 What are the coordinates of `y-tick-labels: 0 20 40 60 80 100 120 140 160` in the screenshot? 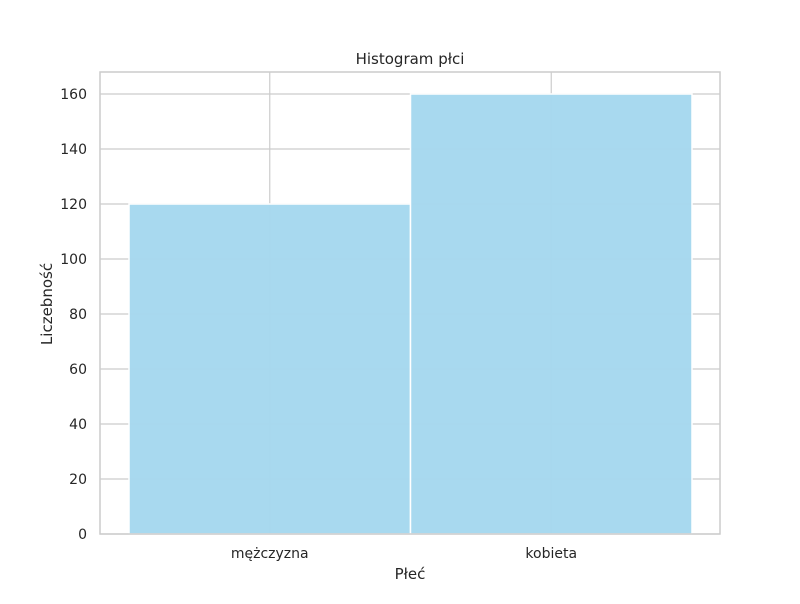 It's located at (73, 315).